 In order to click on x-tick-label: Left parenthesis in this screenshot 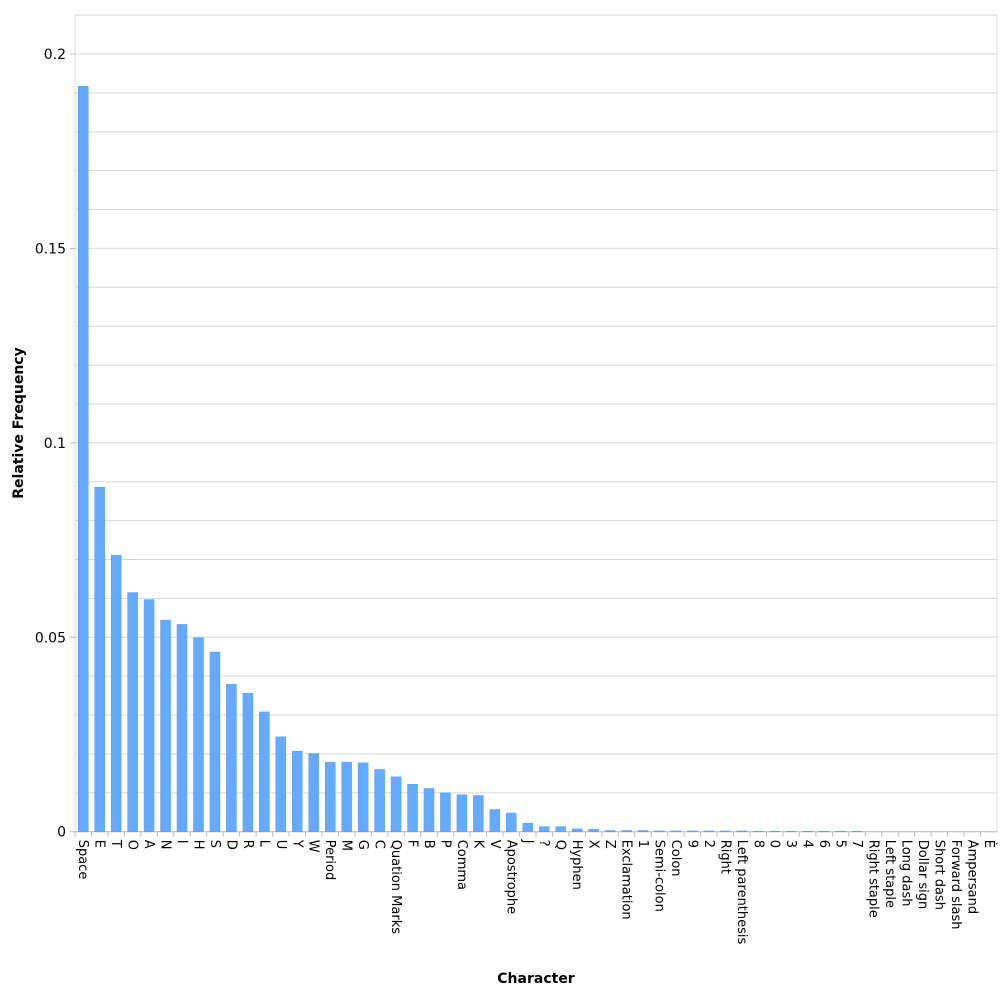, I will do `click(741, 892)`.